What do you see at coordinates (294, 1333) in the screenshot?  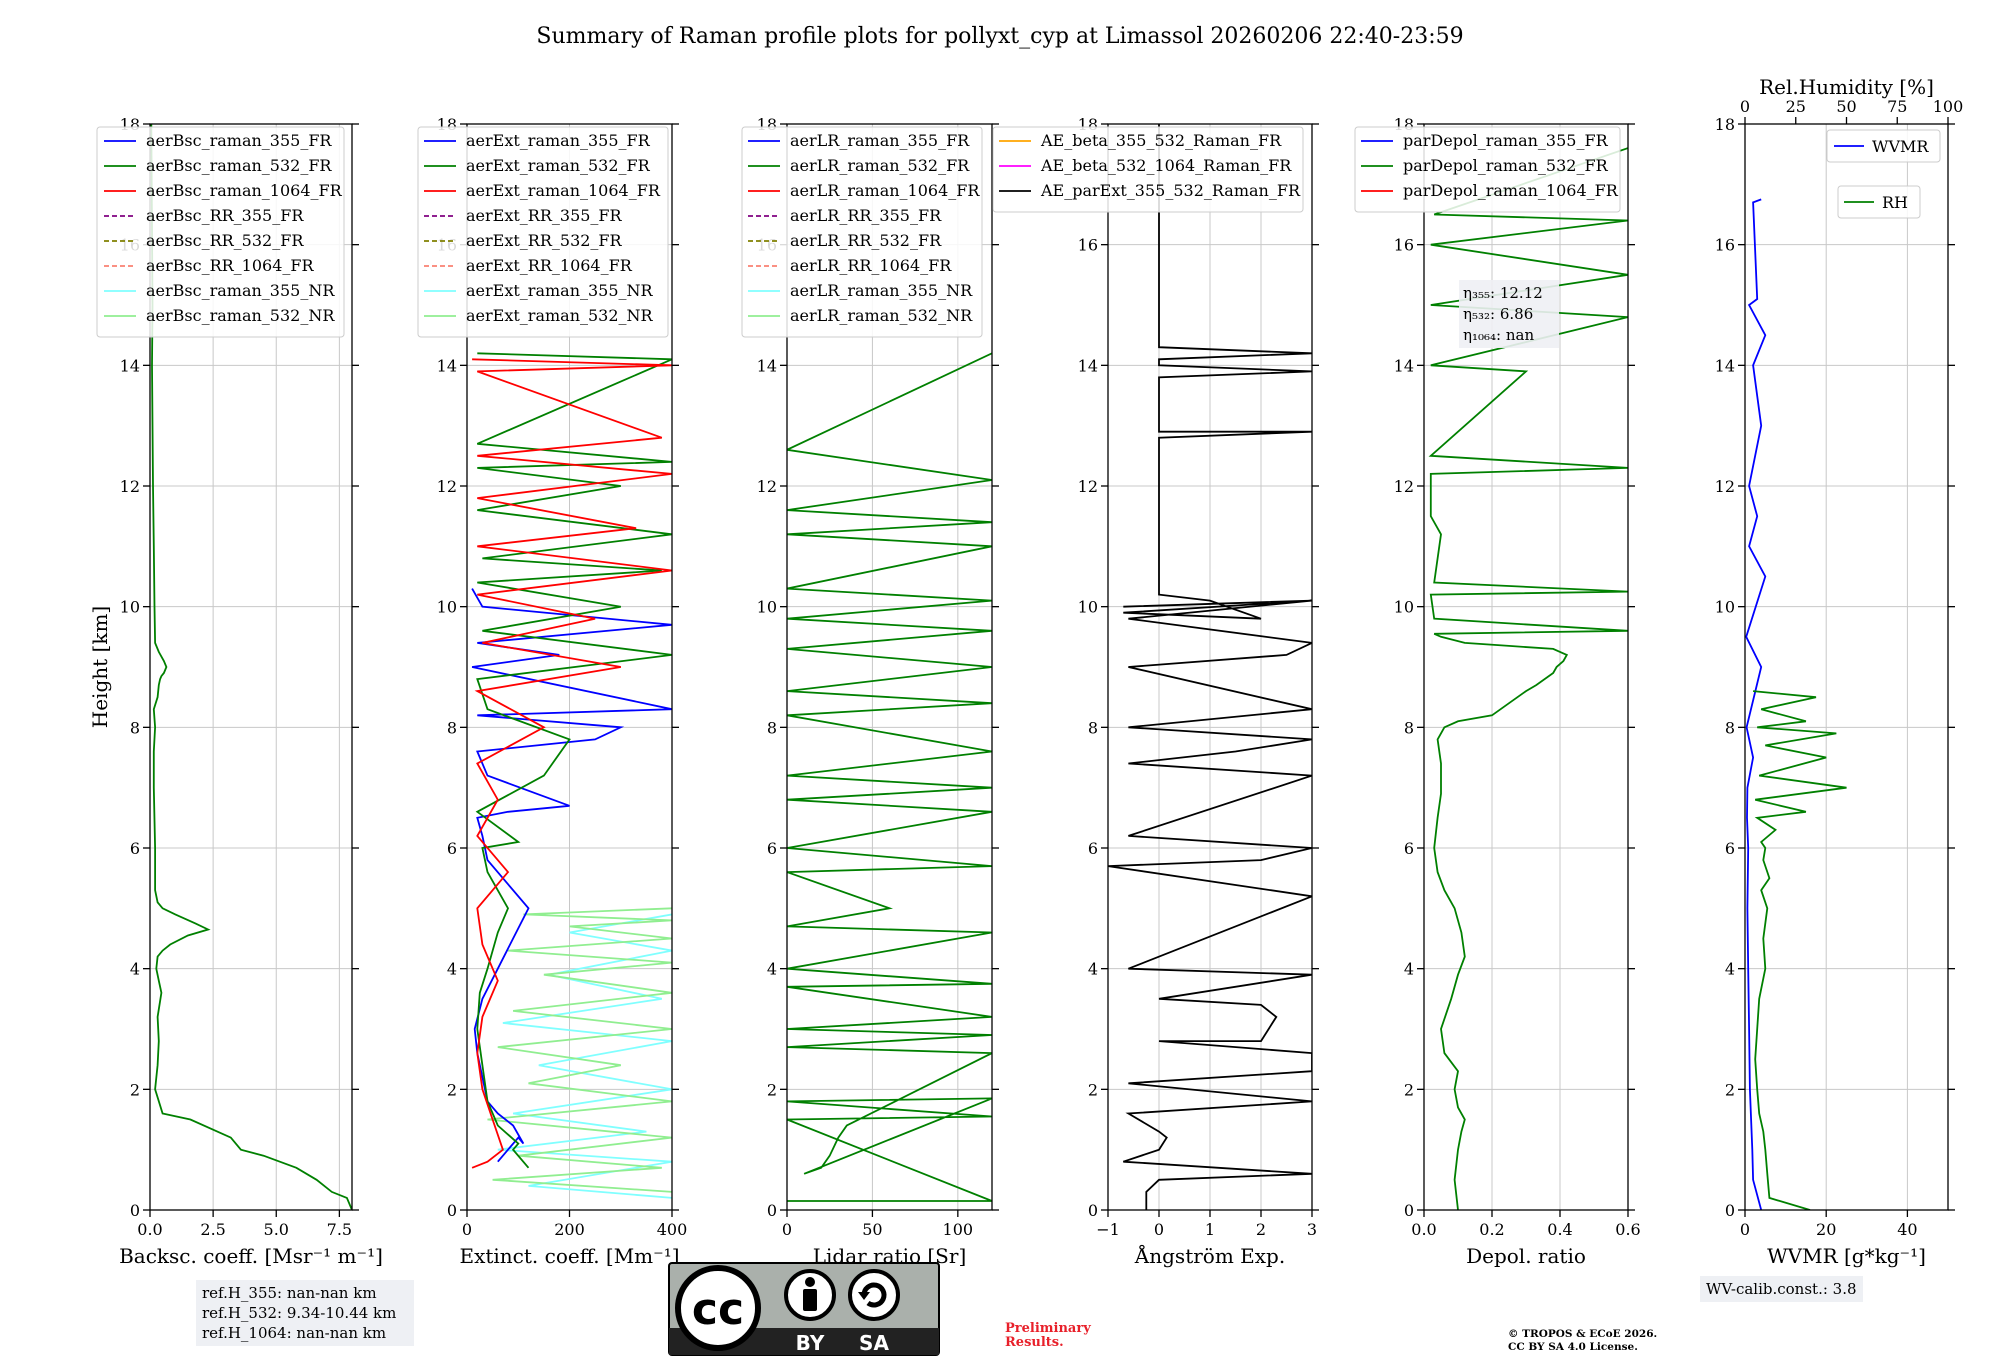 I see `ref-h-1064: ref.H_1064: nan-nan km` at bounding box center [294, 1333].